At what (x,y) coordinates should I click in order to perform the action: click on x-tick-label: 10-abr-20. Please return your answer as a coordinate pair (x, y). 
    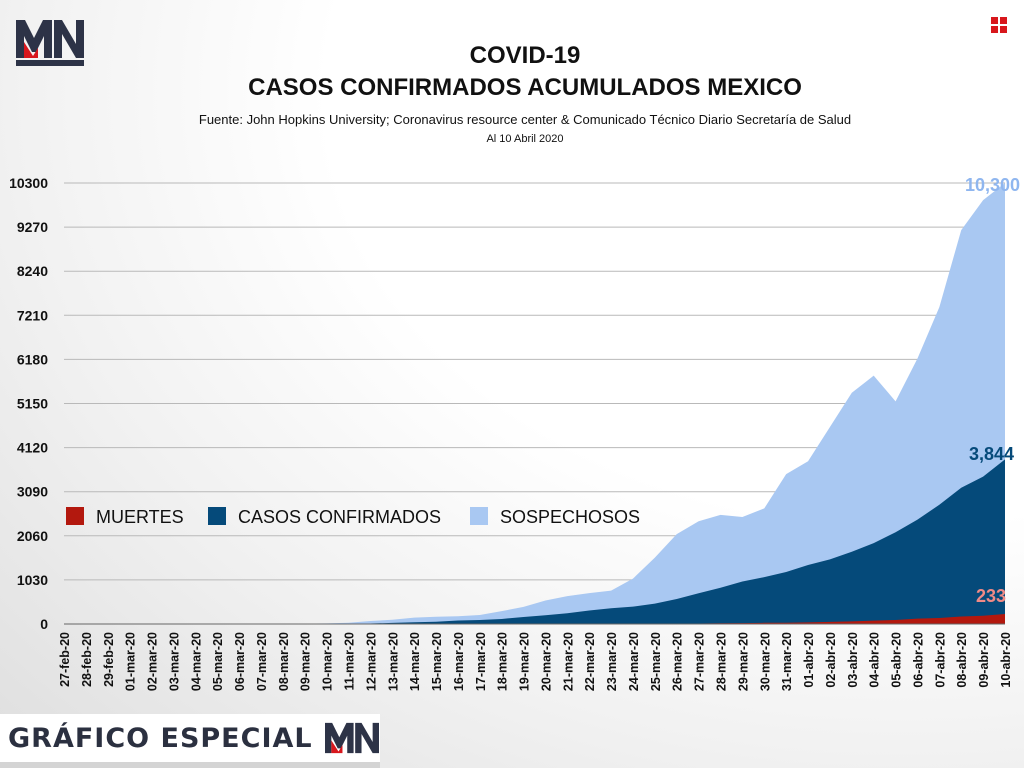
    Looking at the image, I should click on (1006, 660).